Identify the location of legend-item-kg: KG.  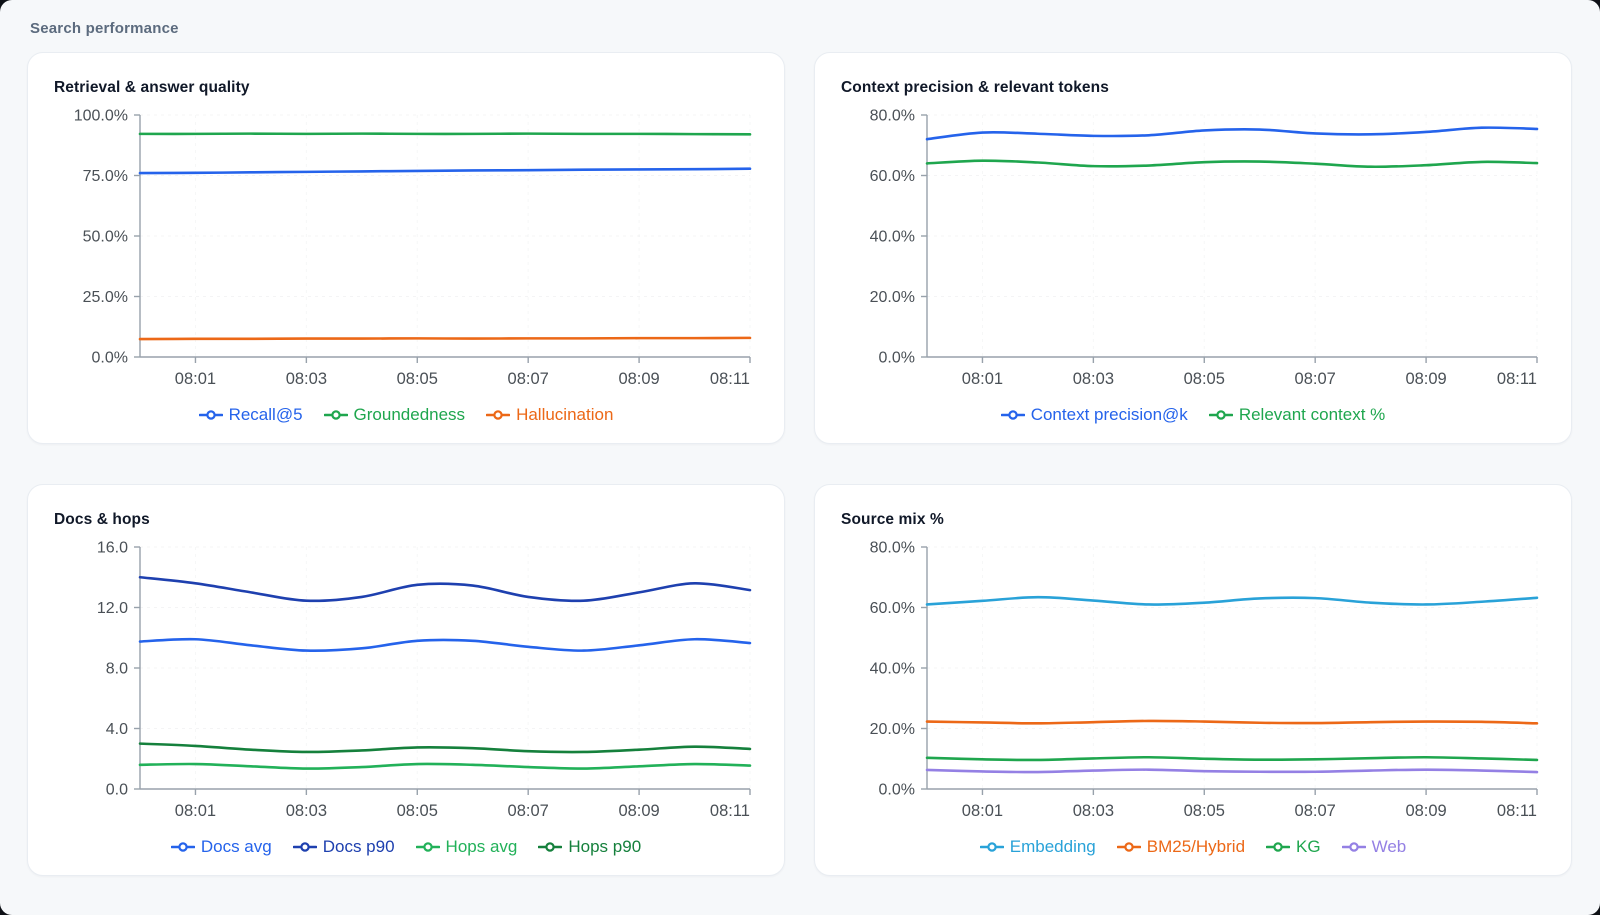
(1293, 847).